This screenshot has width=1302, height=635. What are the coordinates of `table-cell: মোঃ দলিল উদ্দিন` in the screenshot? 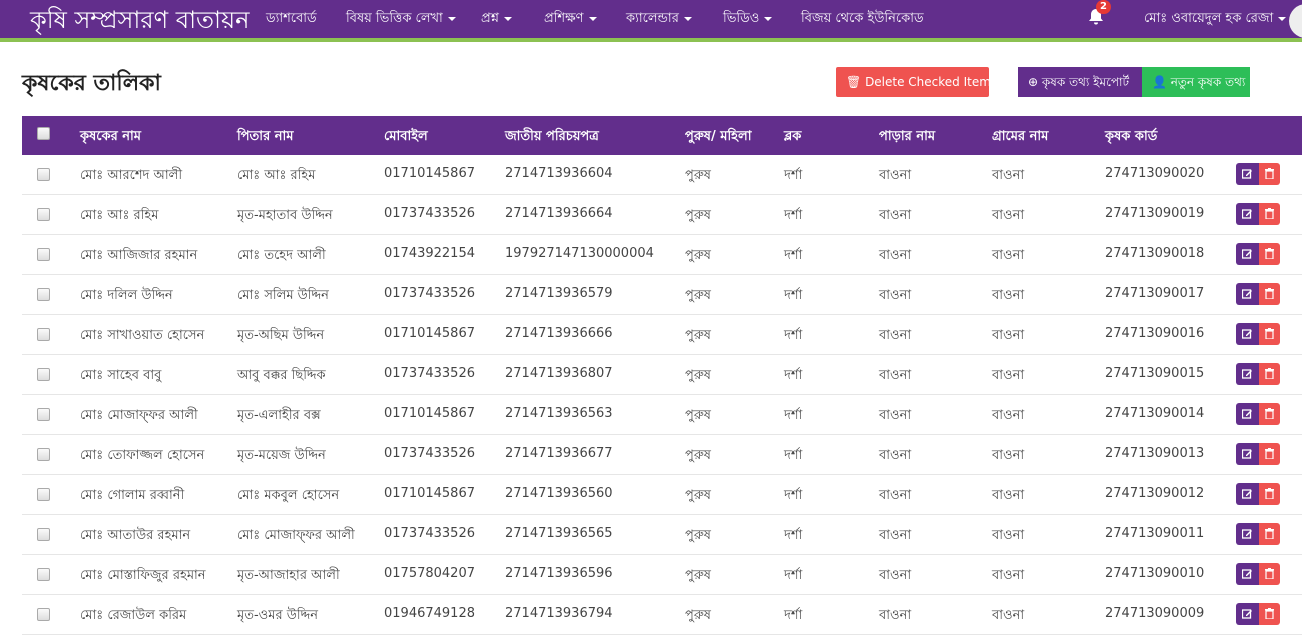 It's located at (126, 295).